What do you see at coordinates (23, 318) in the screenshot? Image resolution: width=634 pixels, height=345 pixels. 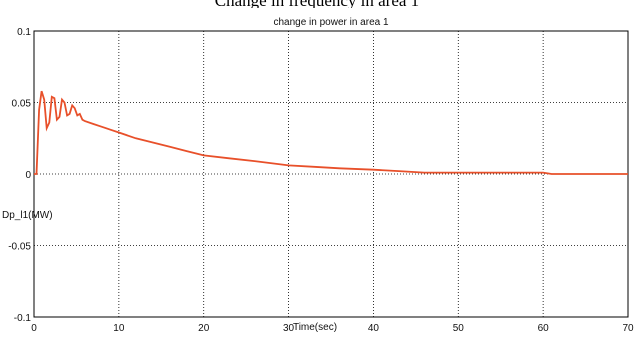 I see `y-tick-label: -0.1` at bounding box center [23, 318].